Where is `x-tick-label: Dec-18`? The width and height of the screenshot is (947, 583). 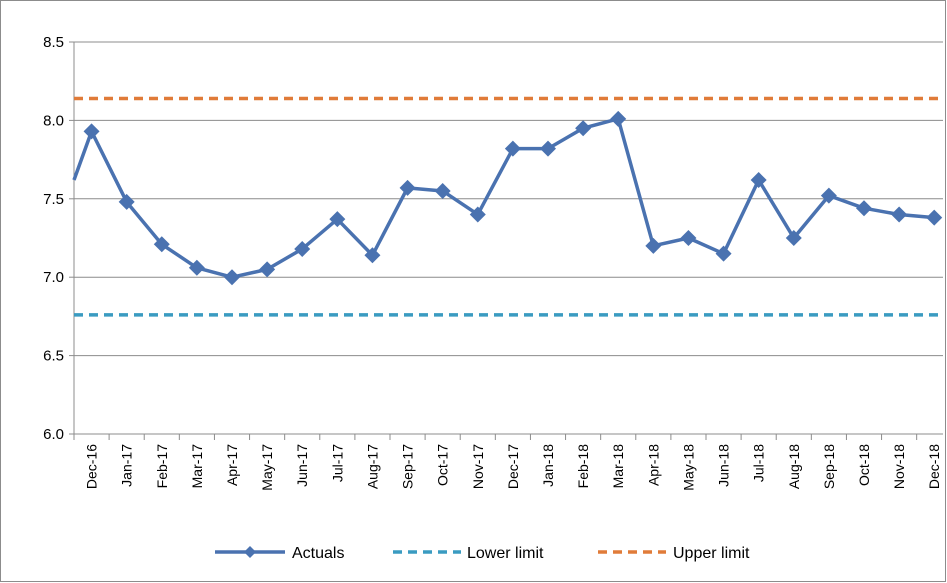 x-tick-label: Dec-18 is located at coordinates (934, 466).